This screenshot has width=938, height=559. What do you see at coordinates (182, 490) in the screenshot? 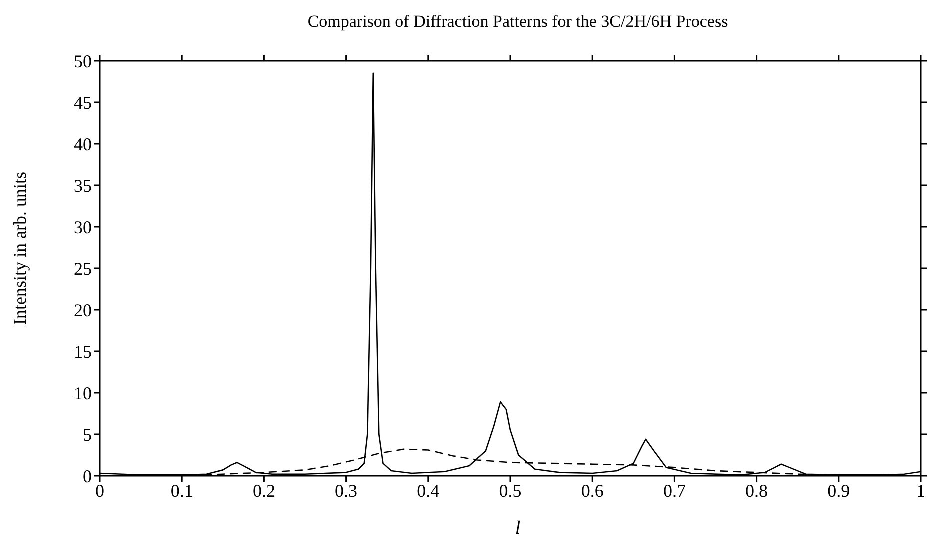
I see `x-tick-label: 0.1` at bounding box center [182, 490].